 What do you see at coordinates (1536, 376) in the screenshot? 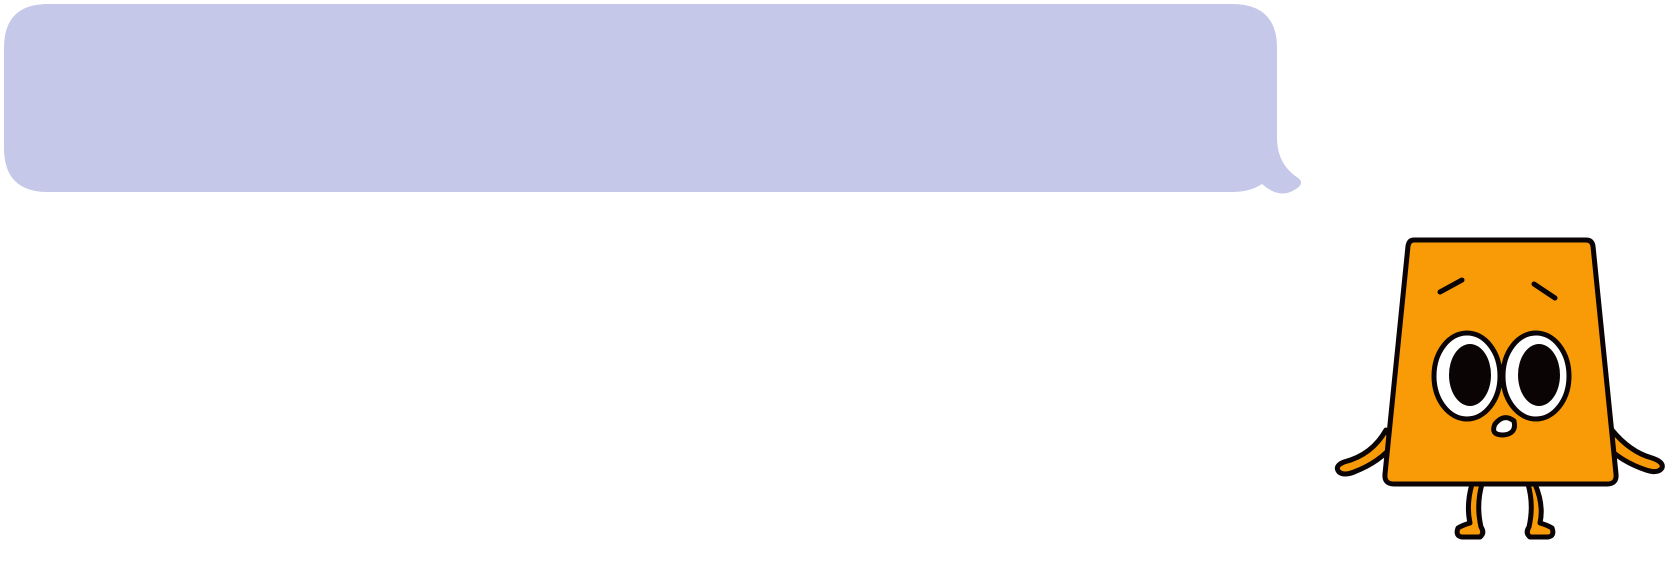
I see `character-right-eye` at bounding box center [1536, 376].